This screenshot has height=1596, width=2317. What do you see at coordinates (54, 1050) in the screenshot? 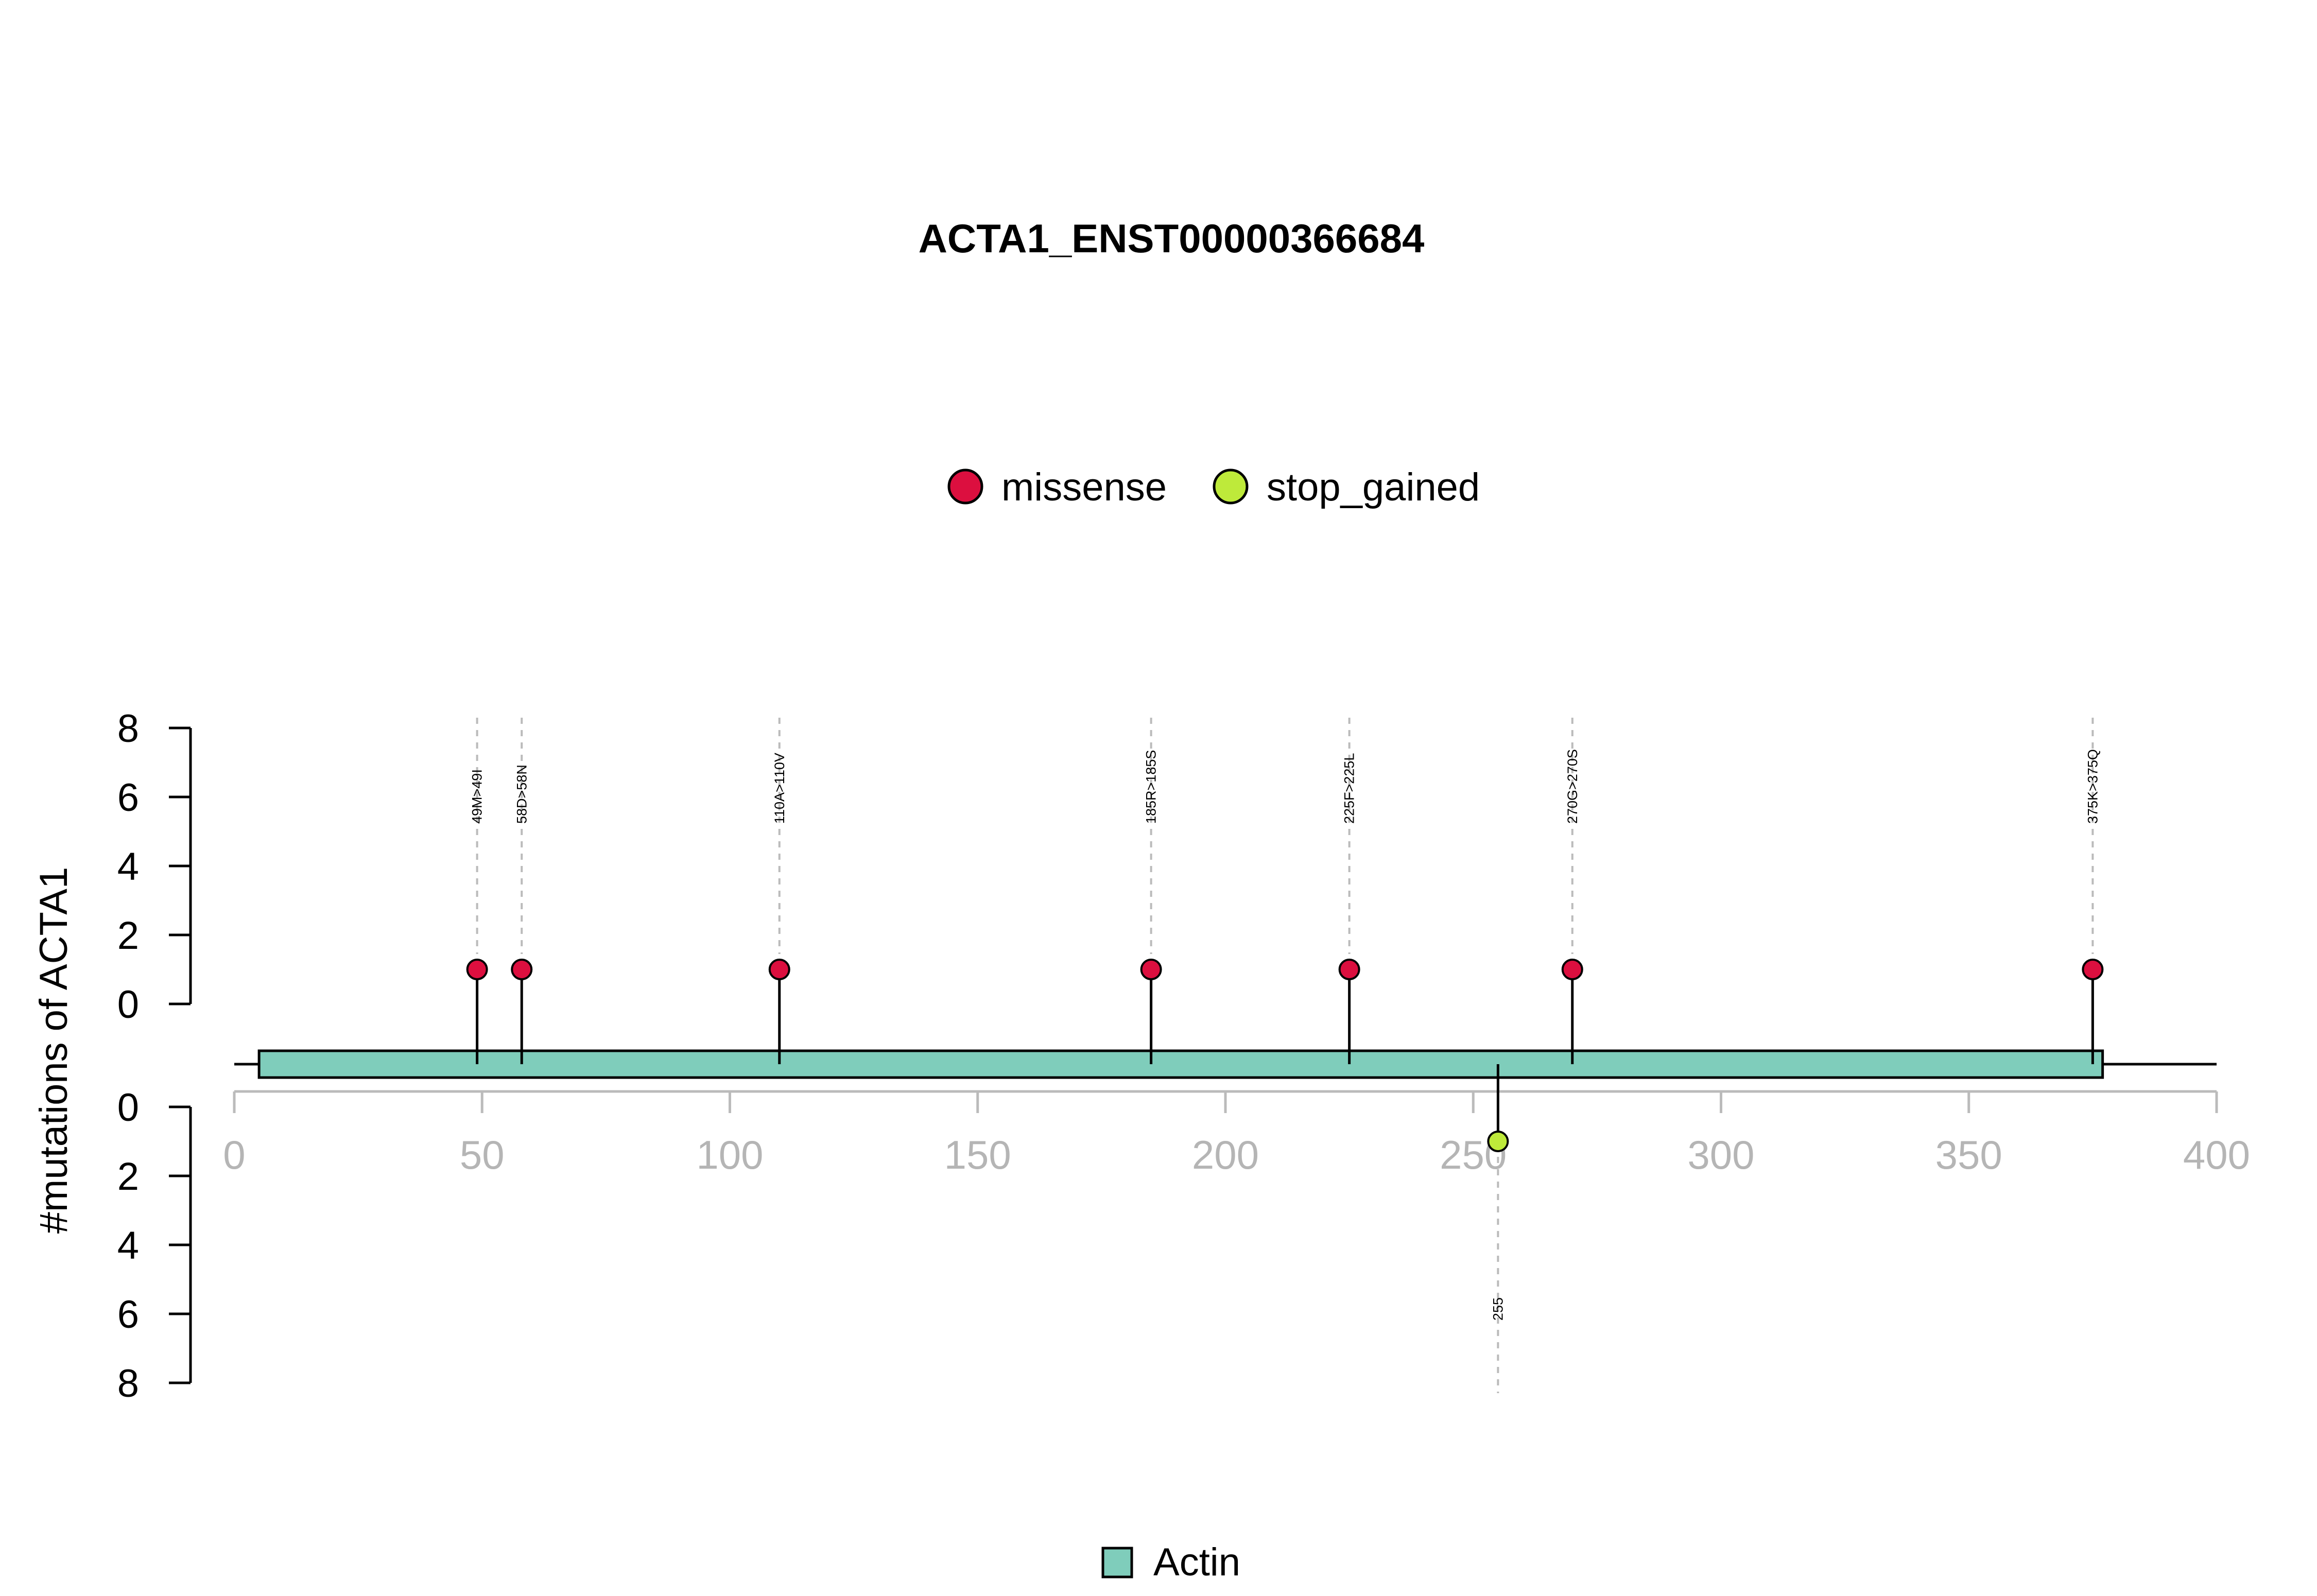
I see `y-axis-label: #mutations of ACTA1` at bounding box center [54, 1050].